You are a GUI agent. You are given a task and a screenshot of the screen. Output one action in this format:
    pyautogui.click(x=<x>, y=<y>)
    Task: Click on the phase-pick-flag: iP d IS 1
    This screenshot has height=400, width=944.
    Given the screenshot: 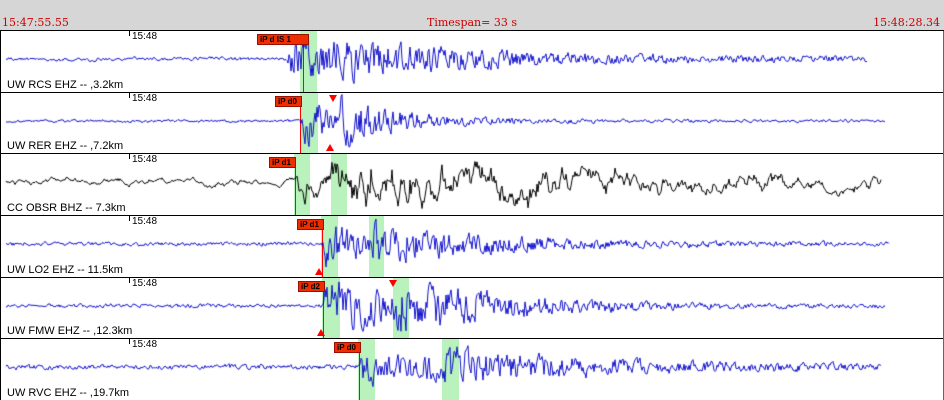 What is the action you would take?
    pyautogui.click(x=283, y=39)
    